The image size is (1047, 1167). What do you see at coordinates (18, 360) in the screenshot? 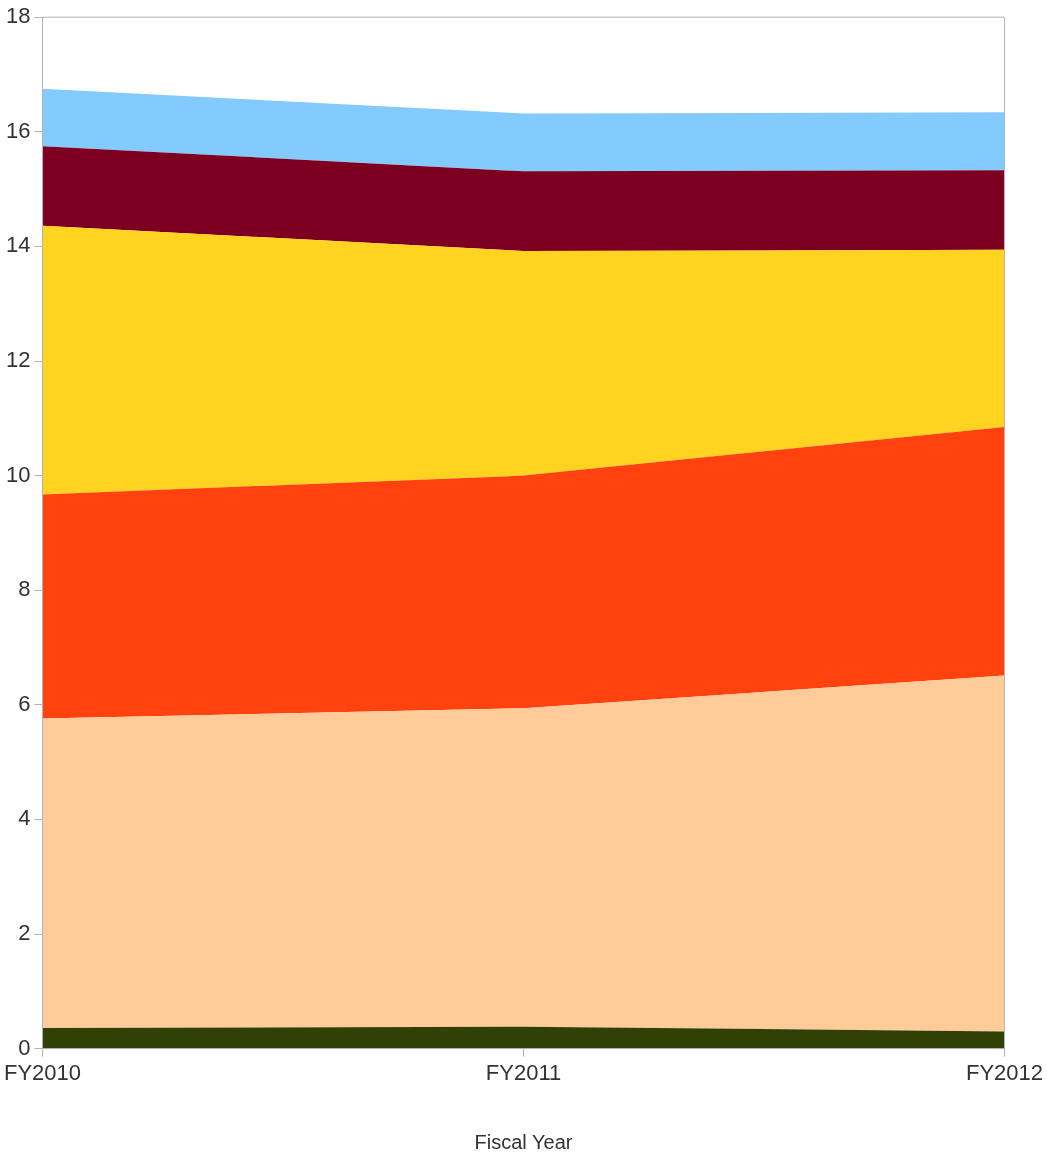
I see `y-tick-label: 12` at bounding box center [18, 360].